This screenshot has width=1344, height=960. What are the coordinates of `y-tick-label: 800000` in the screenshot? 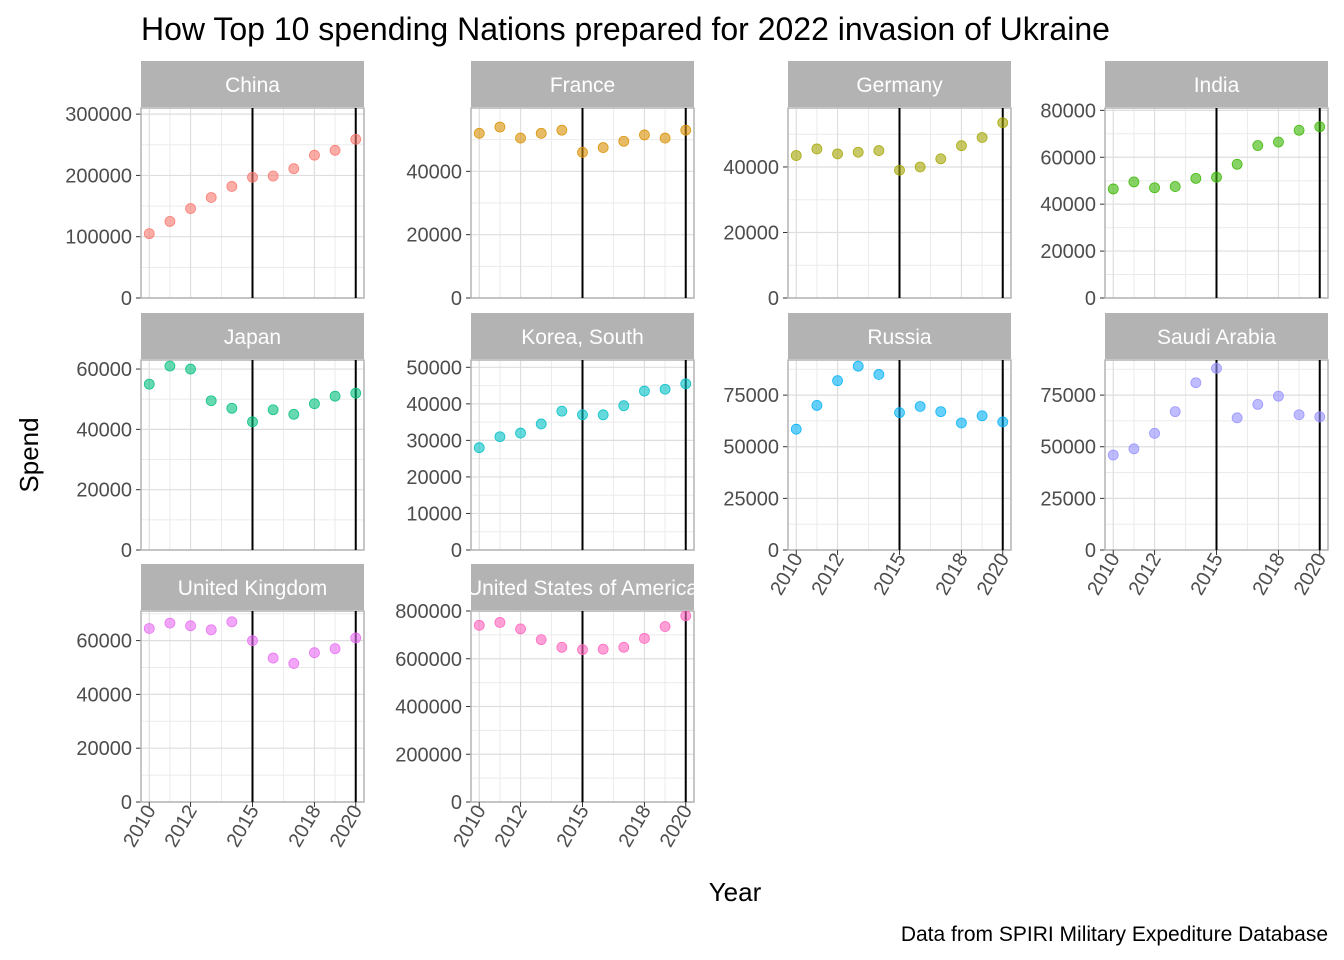 It's located at (428, 612).